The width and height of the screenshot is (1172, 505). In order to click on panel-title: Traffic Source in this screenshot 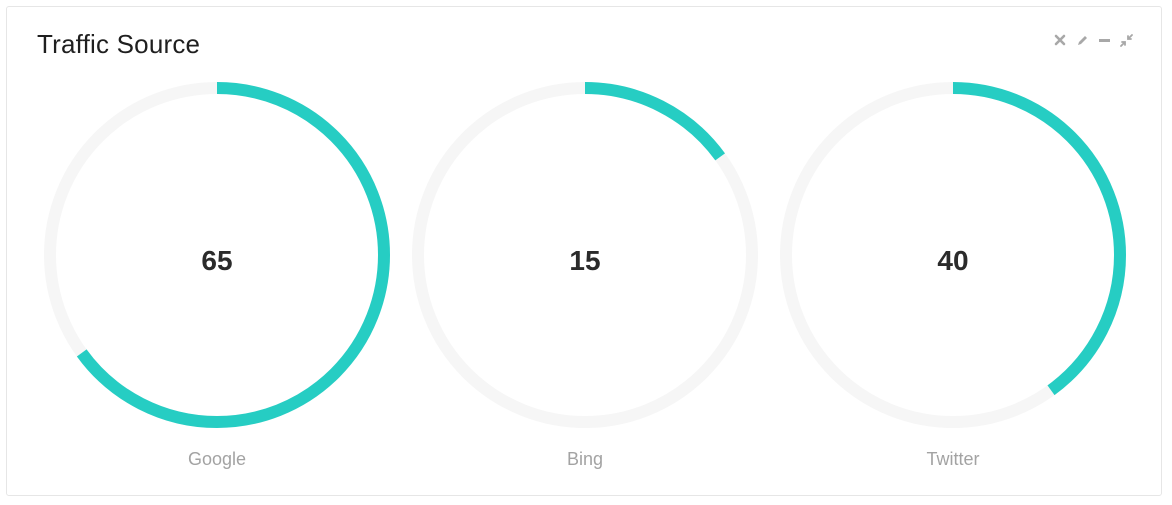, I will do `click(119, 44)`.